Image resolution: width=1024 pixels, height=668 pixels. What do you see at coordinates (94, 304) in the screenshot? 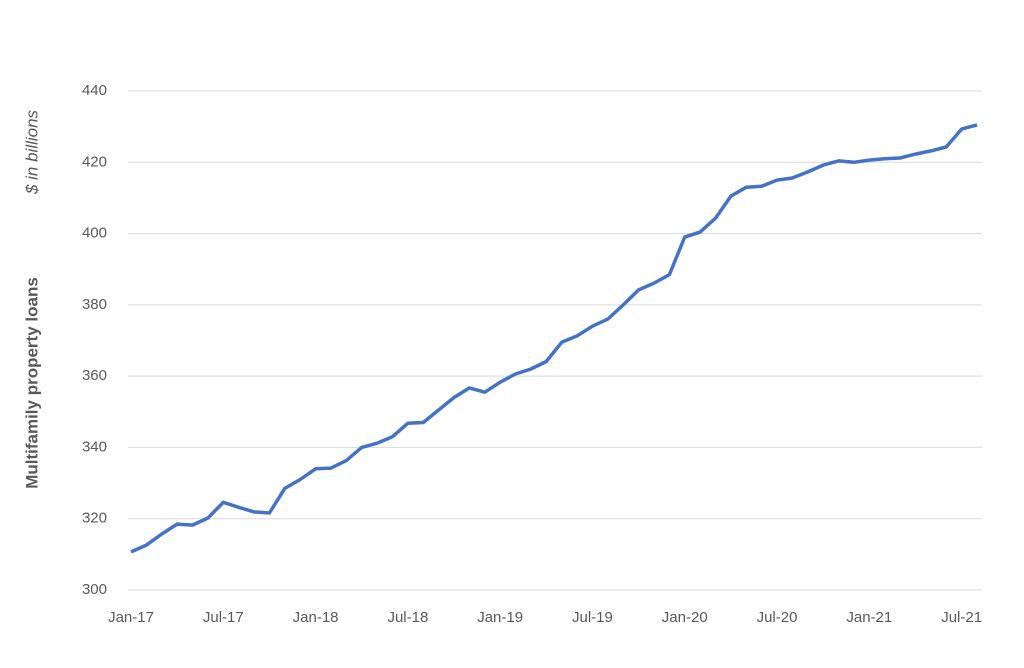
I see `y-tick-label: 380` at bounding box center [94, 304].